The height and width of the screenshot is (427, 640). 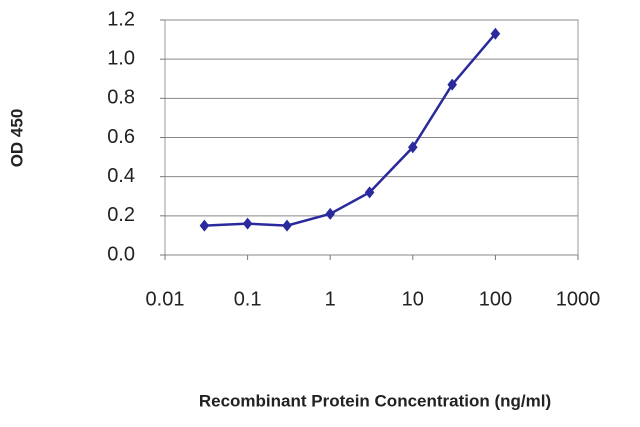 What do you see at coordinates (121, 215) in the screenshot?
I see `y-tick-label: 0.2` at bounding box center [121, 215].